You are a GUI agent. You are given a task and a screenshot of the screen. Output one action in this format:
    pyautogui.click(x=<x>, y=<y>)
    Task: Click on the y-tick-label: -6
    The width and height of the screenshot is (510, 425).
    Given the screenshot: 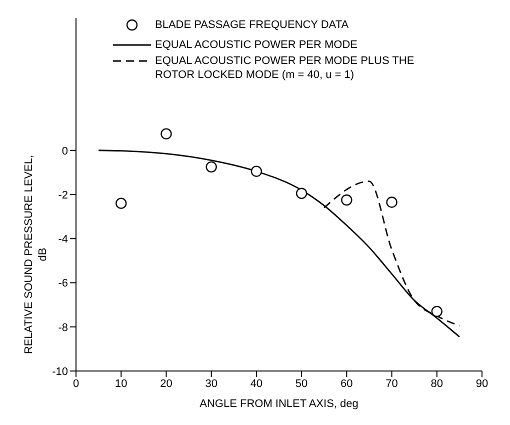 What is the action you would take?
    pyautogui.click(x=63, y=284)
    